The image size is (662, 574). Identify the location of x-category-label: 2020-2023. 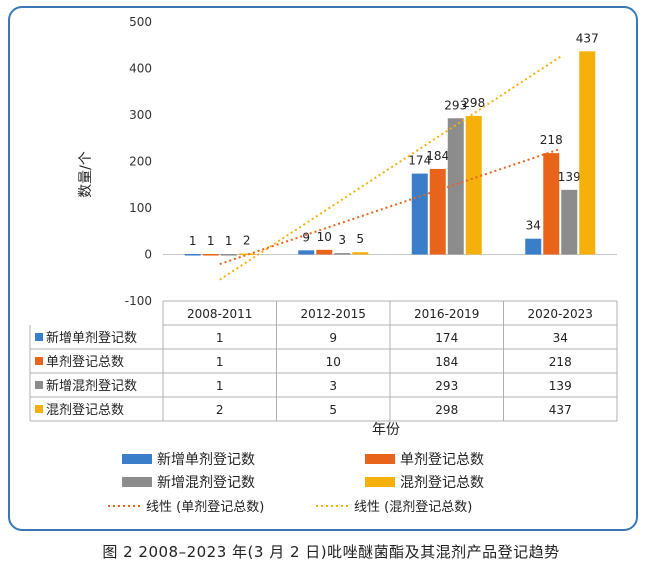
(560, 314).